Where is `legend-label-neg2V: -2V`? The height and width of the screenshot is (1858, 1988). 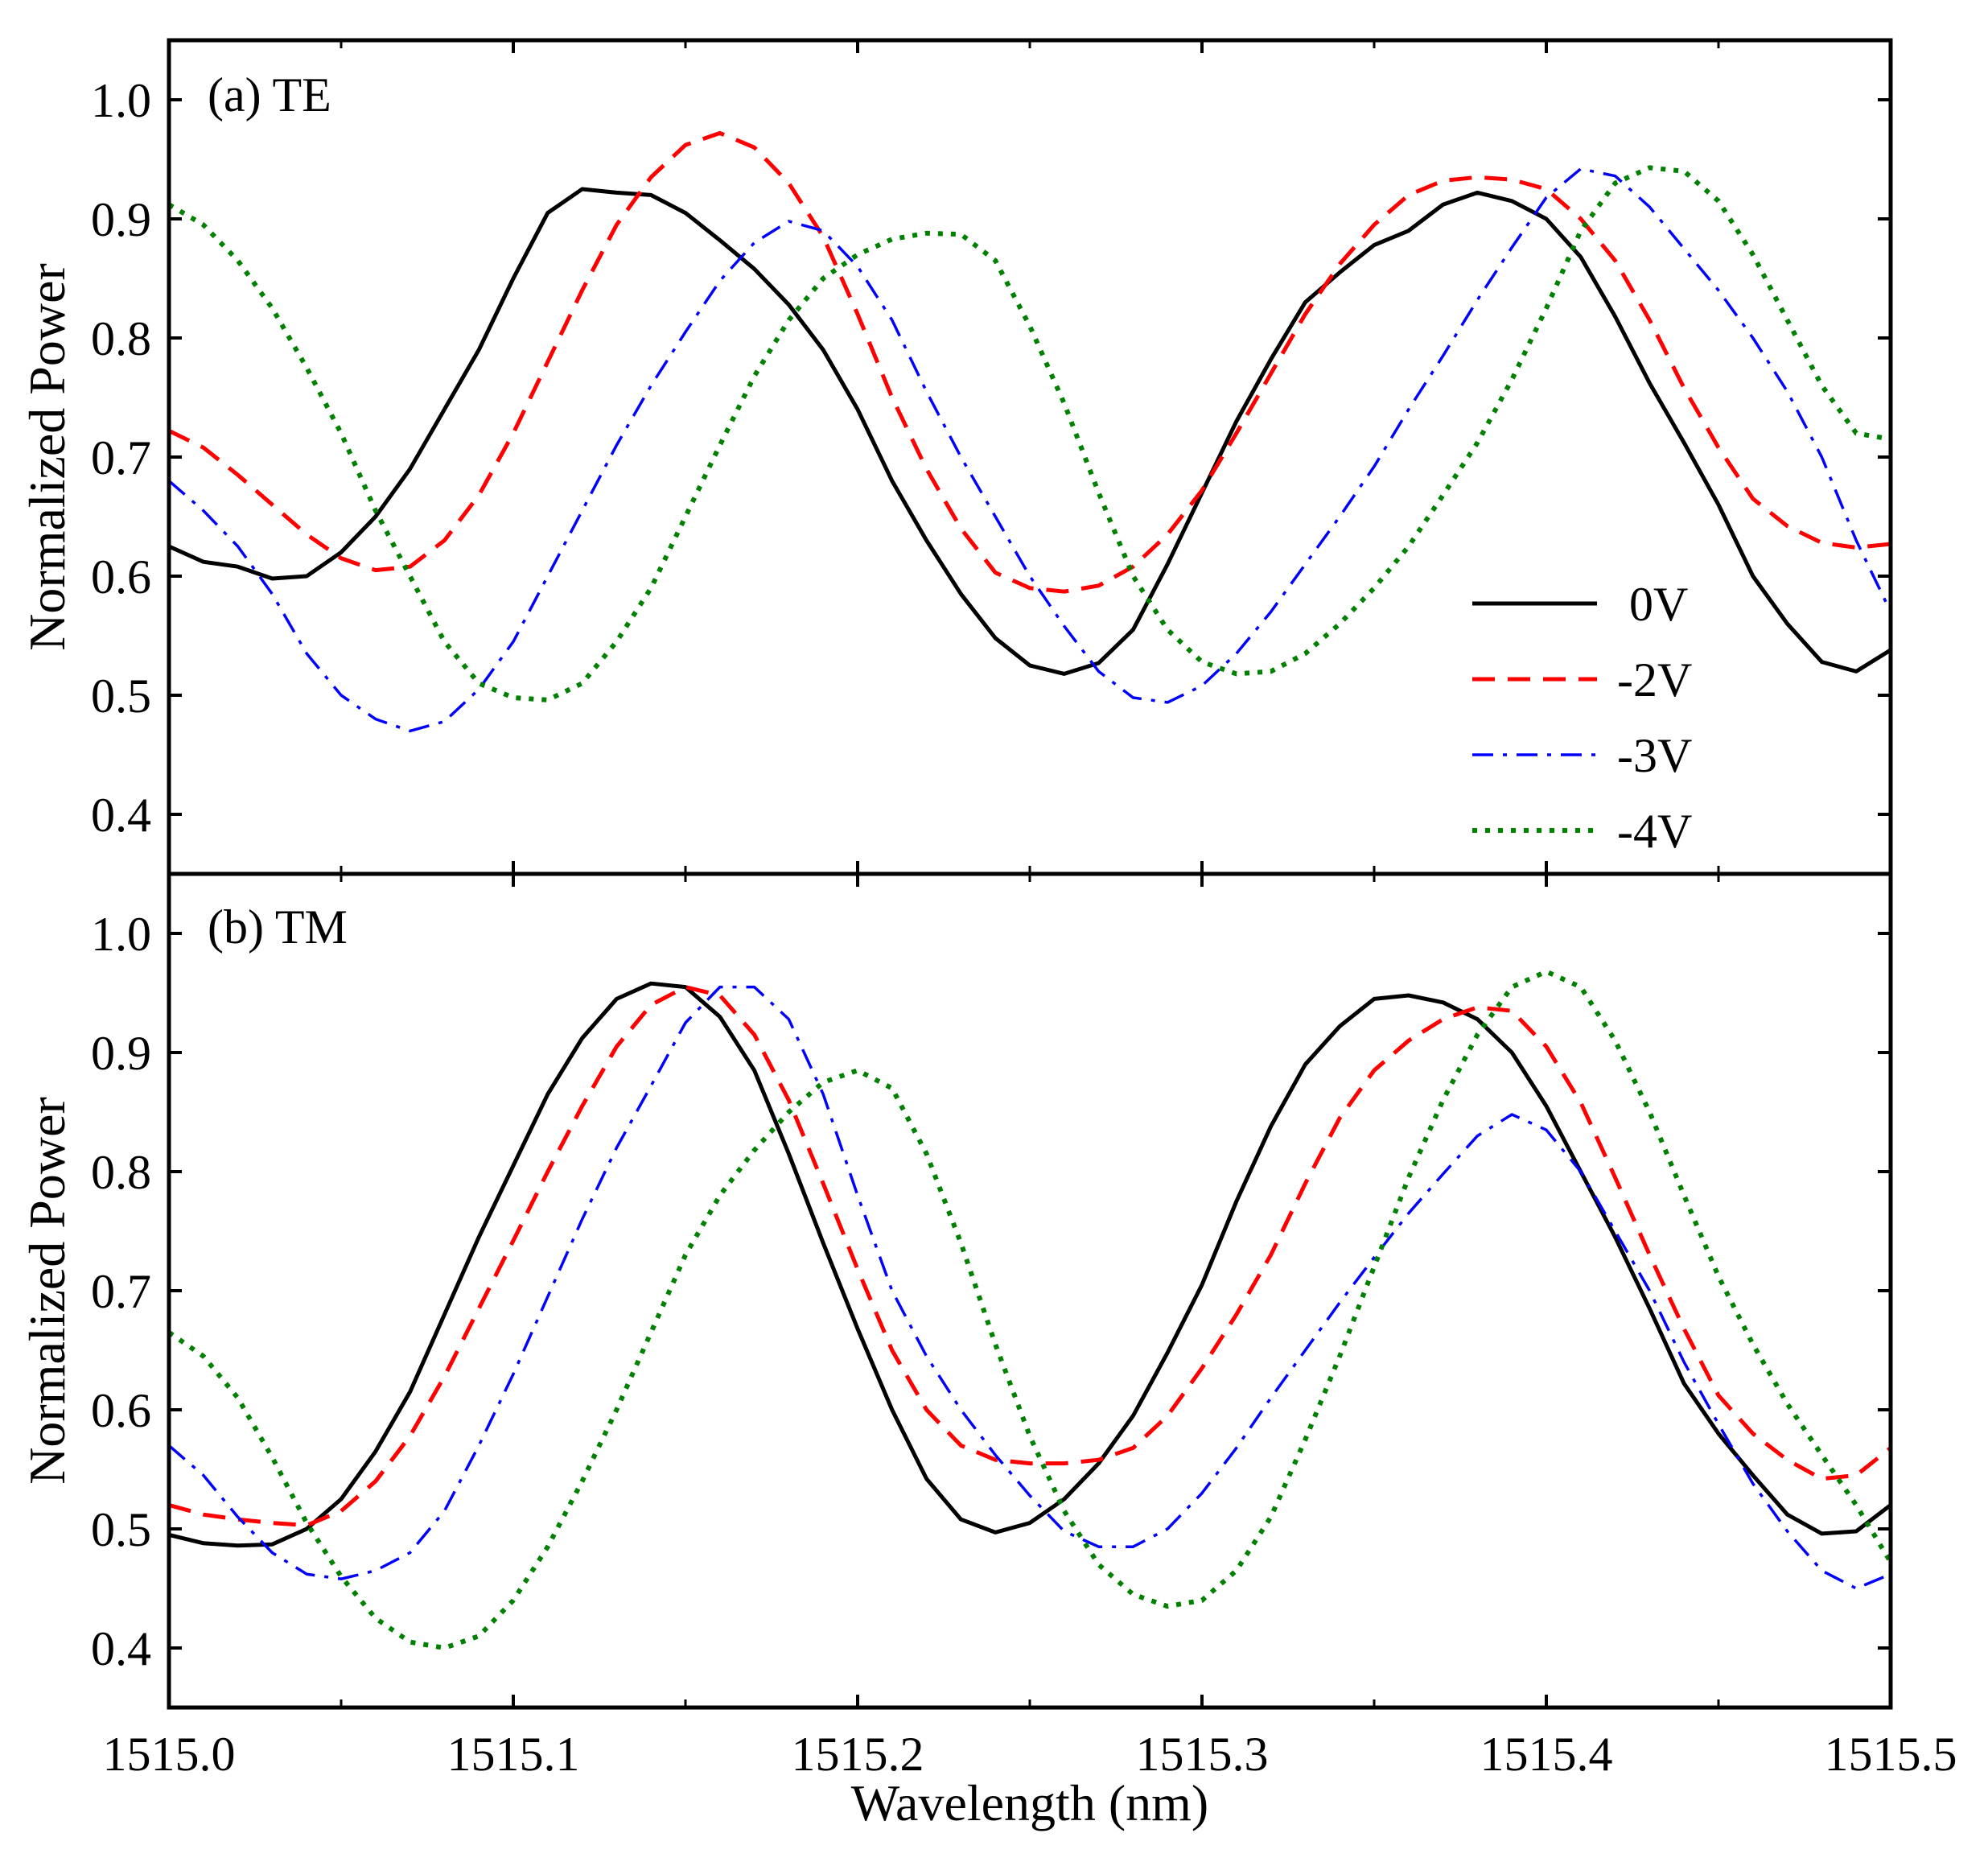
legend-label-neg2V: -2V is located at coordinates (1654, 680).